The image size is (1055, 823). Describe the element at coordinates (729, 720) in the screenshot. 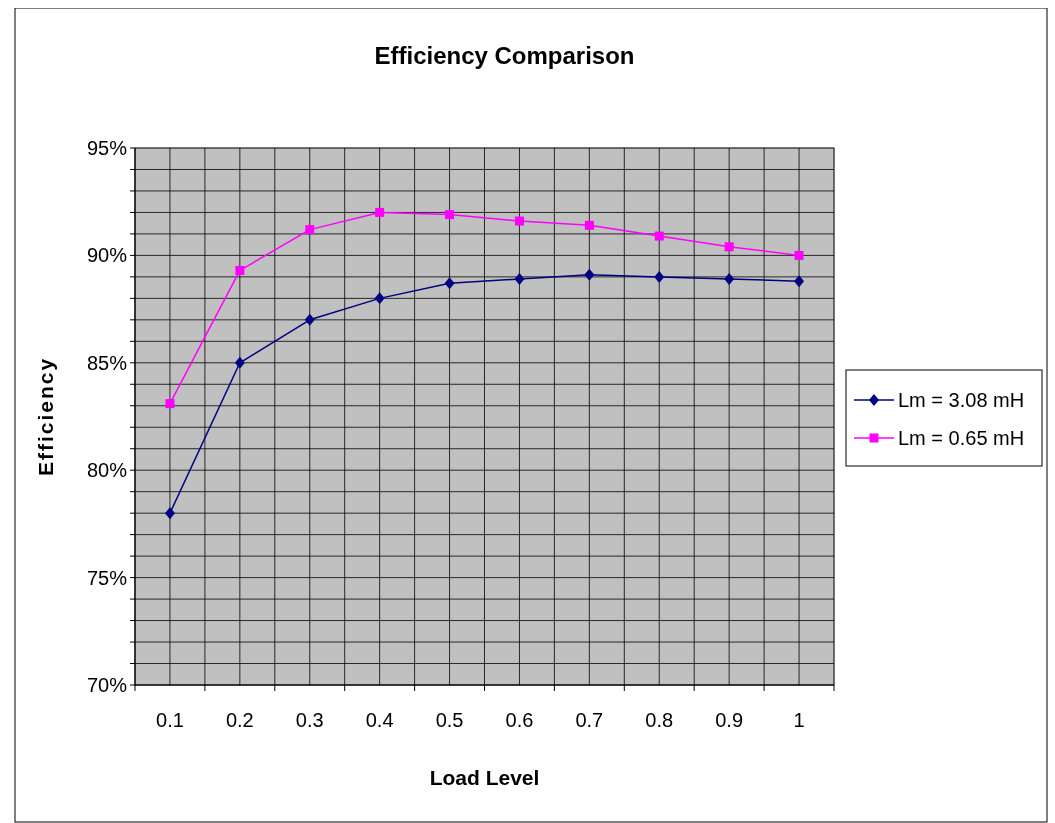

I see `x-tick-label: 0.9` at that location.